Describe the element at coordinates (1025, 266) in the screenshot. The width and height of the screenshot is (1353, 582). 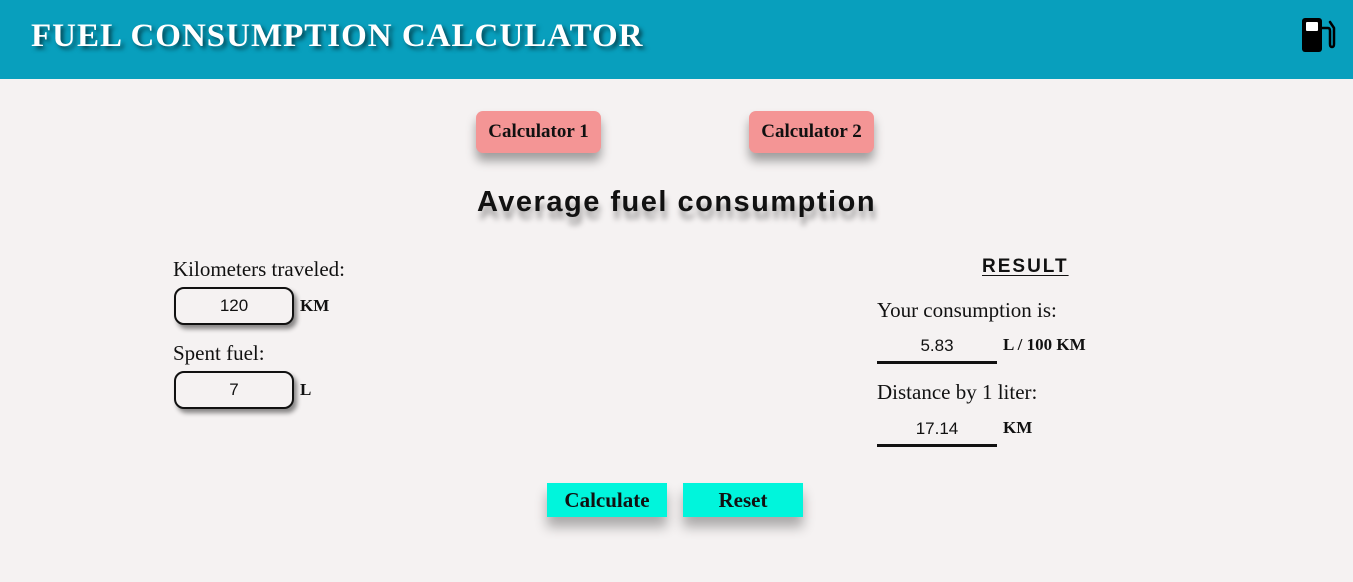
I see `result-heading: RESULT` at that location.